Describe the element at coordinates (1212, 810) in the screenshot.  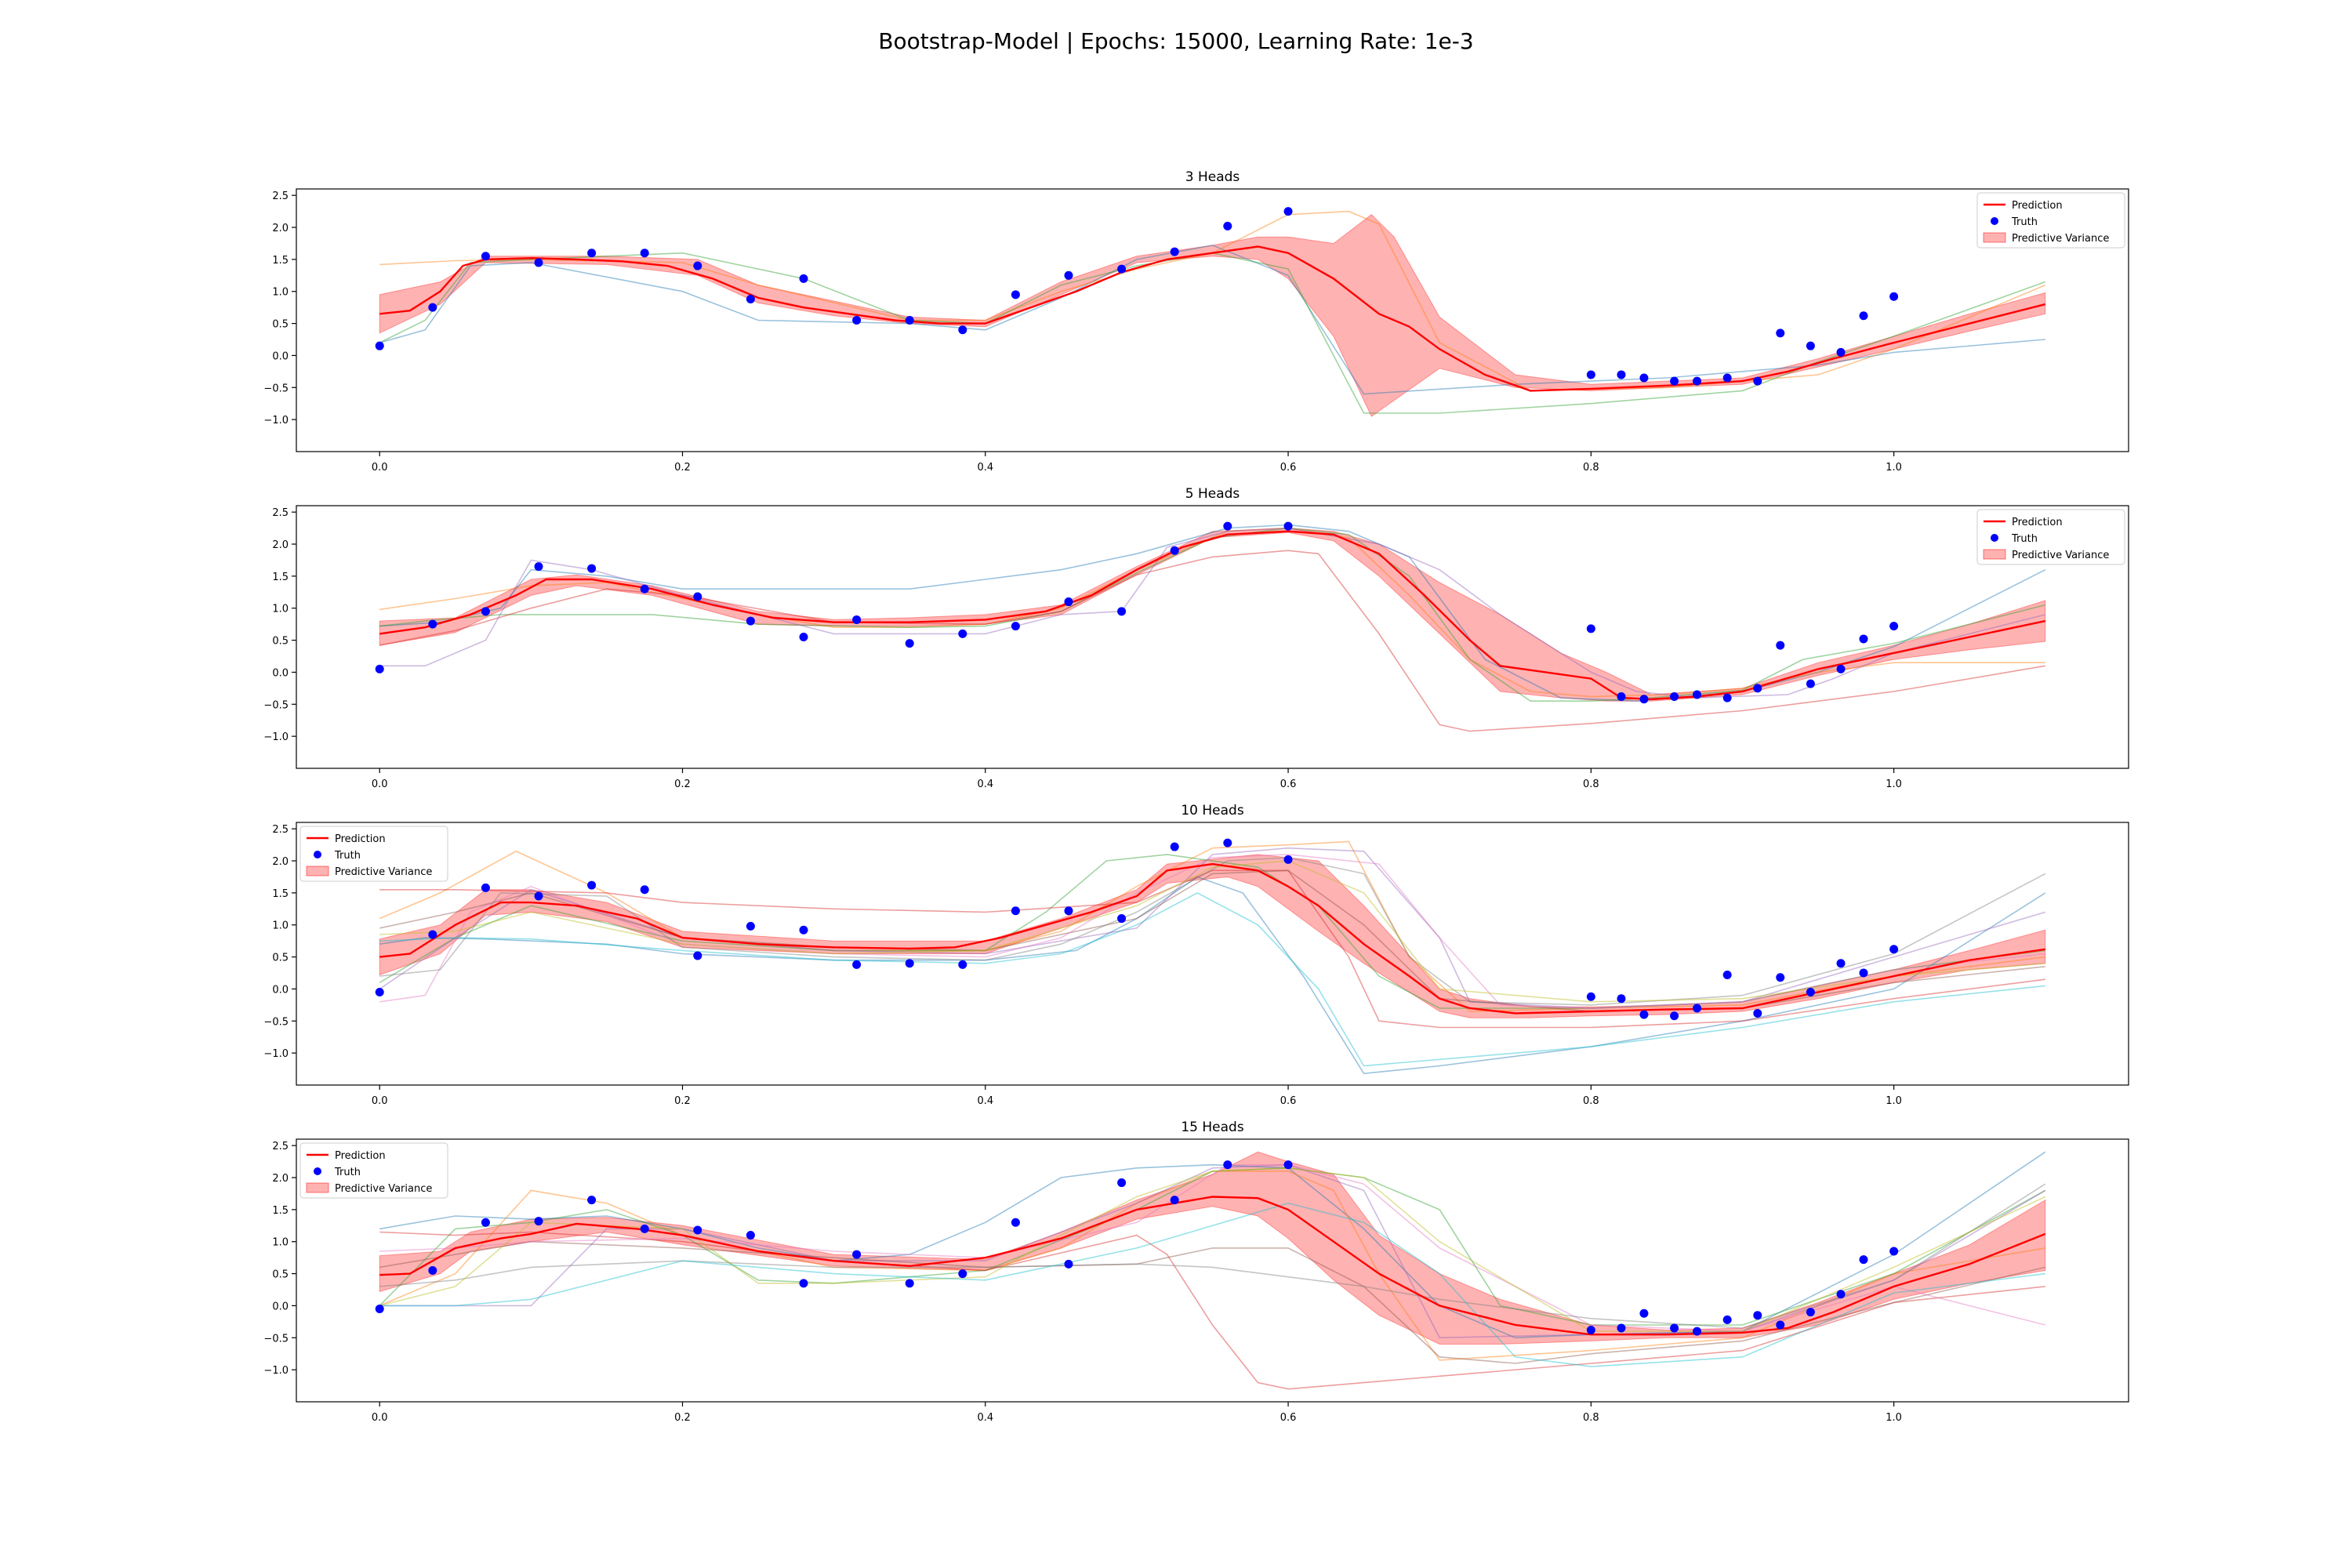
I see `subplot-title: 10 Heads` at that location.